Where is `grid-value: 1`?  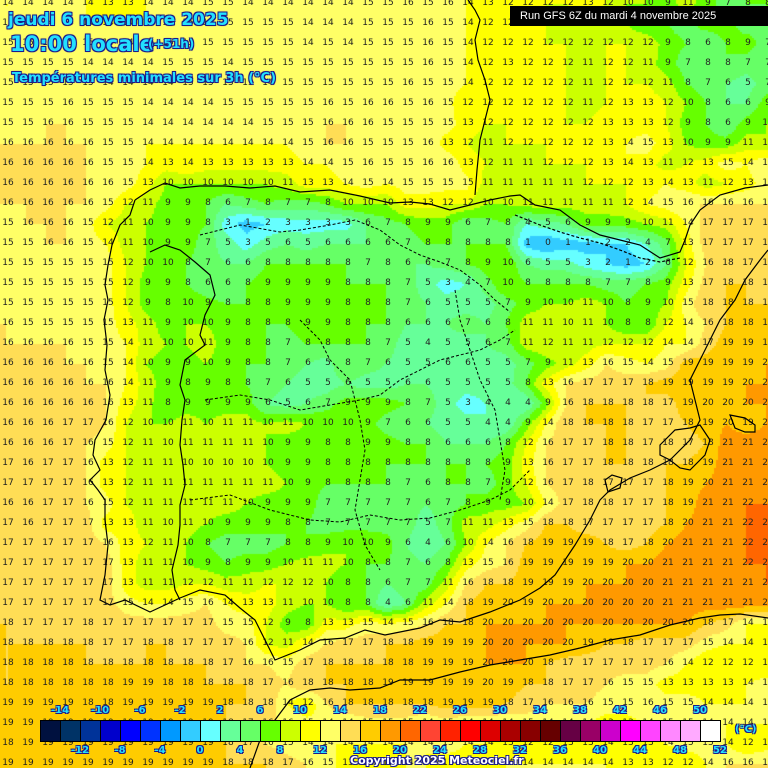
grid-value: 1 is located at coordinates (568, 243).